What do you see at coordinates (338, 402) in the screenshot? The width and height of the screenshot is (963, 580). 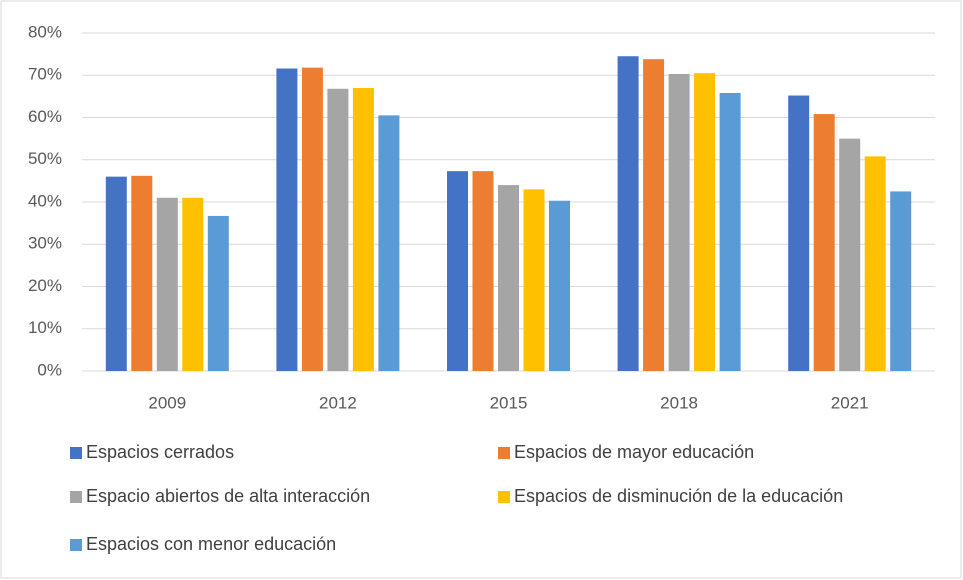 I see `x-tick-label: 2012` at bounding box center [338, 402].